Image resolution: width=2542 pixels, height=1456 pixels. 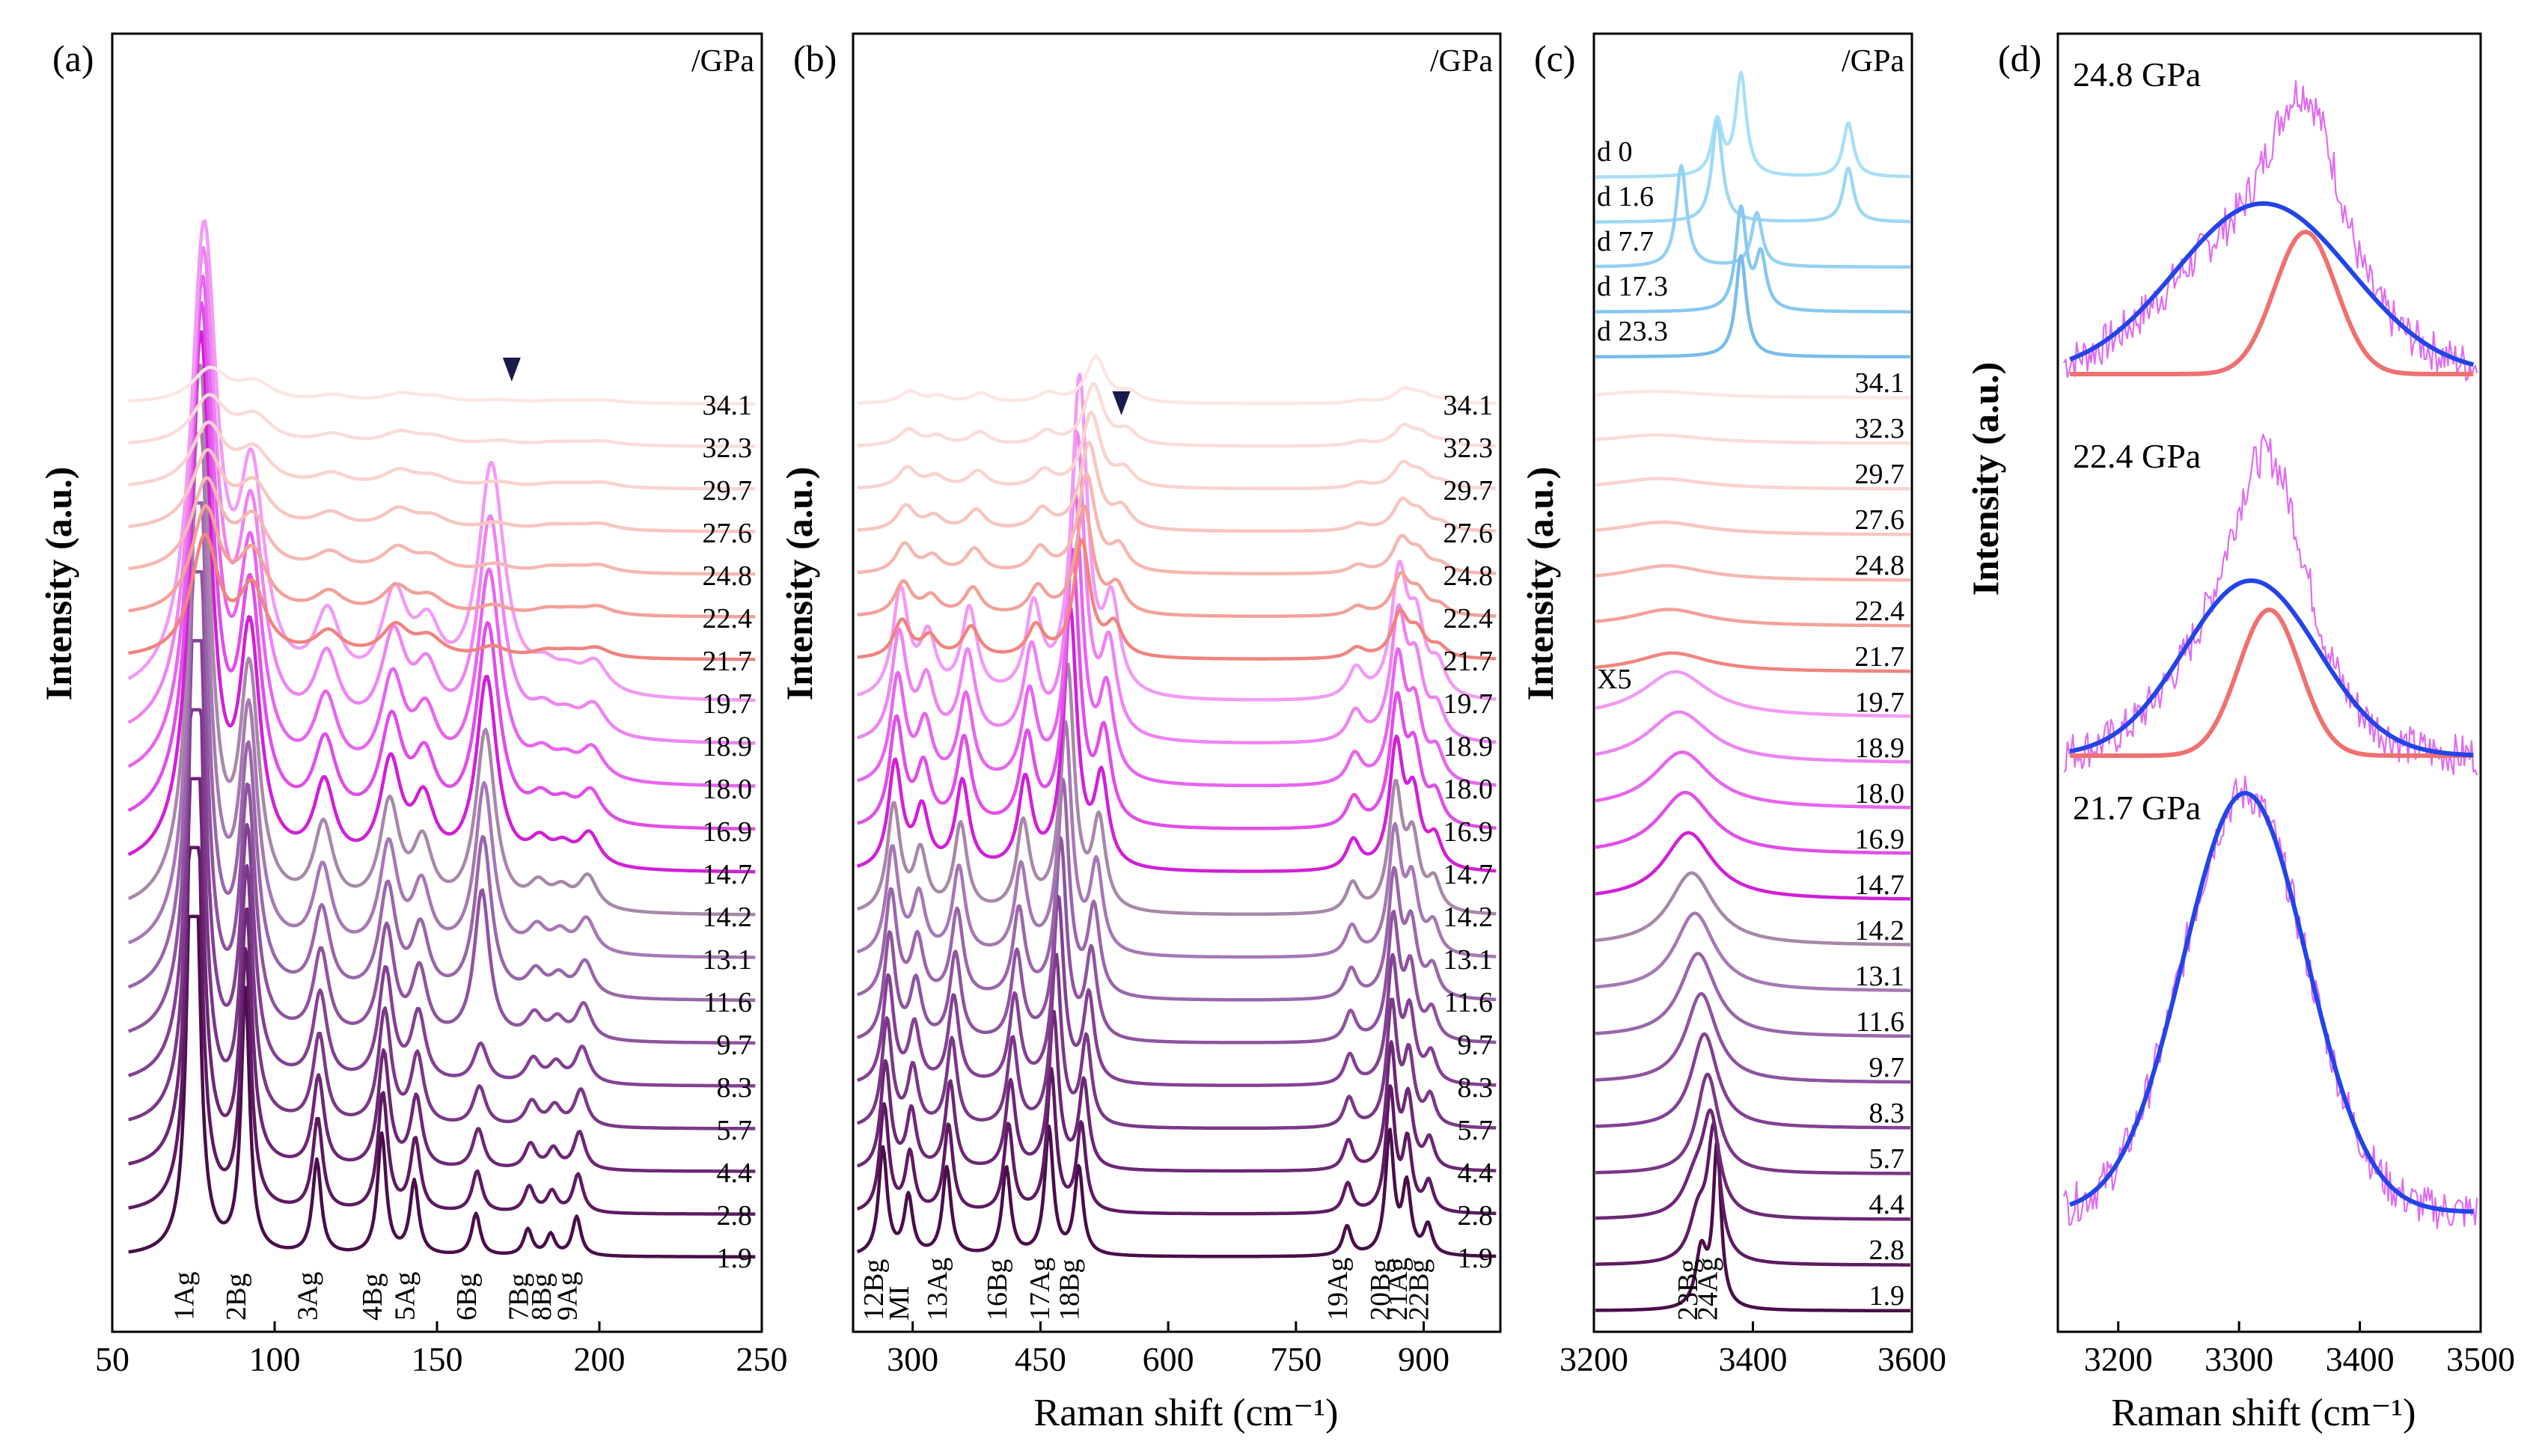 I want to click on spectrum-a-14.2, so click(x=441, y=640).